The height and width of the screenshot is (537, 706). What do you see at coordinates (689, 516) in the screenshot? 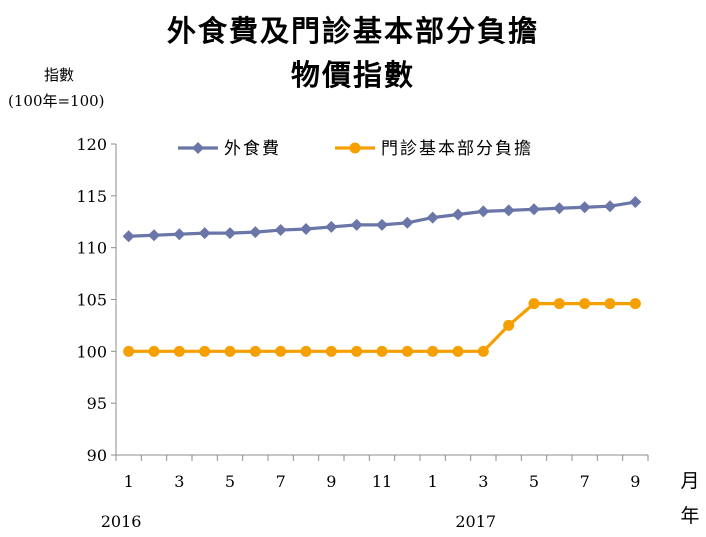
I see `x-axis-year-label: 年` at bounding box center [689, 516].